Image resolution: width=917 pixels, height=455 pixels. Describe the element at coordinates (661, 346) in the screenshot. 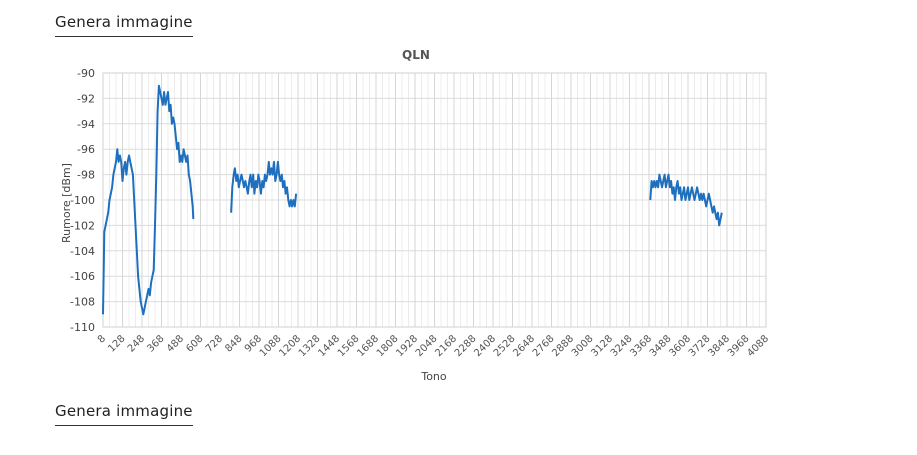

I see `x-tick-label: 3488` at that location.